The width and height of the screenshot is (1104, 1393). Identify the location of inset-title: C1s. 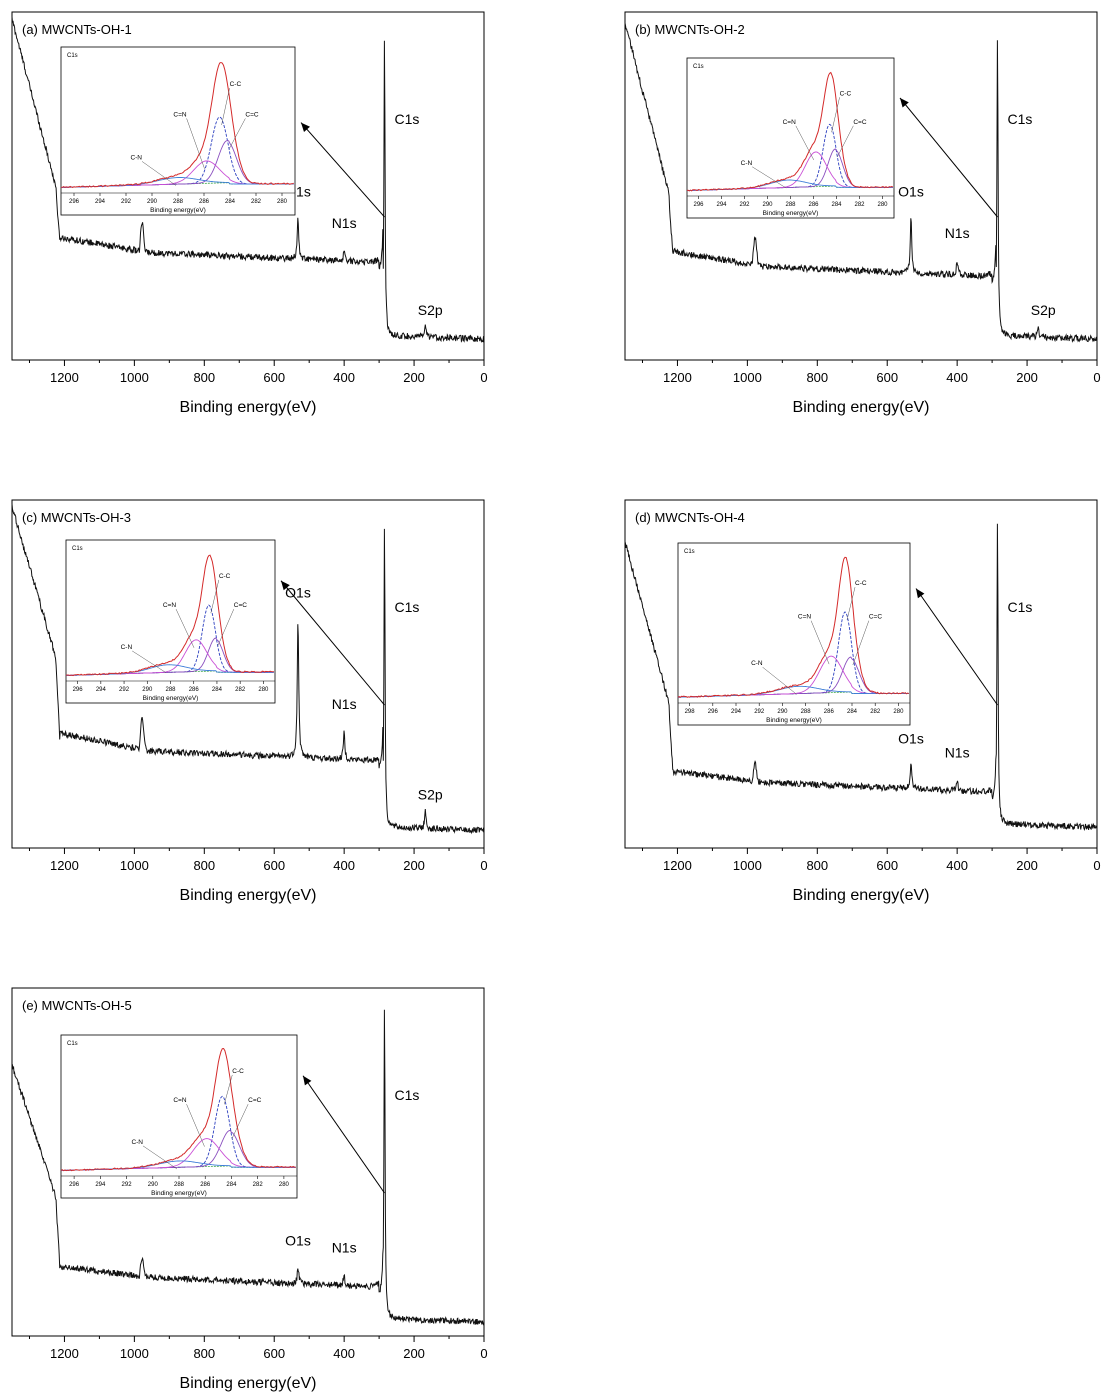
(689, 552).